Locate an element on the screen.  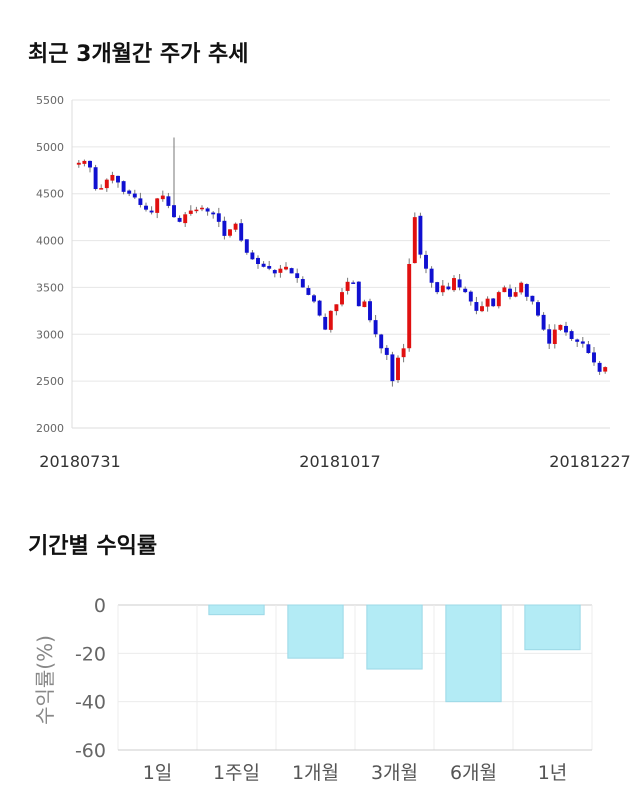
price-y-tick: 3500 is located at coordinates (50, 287).